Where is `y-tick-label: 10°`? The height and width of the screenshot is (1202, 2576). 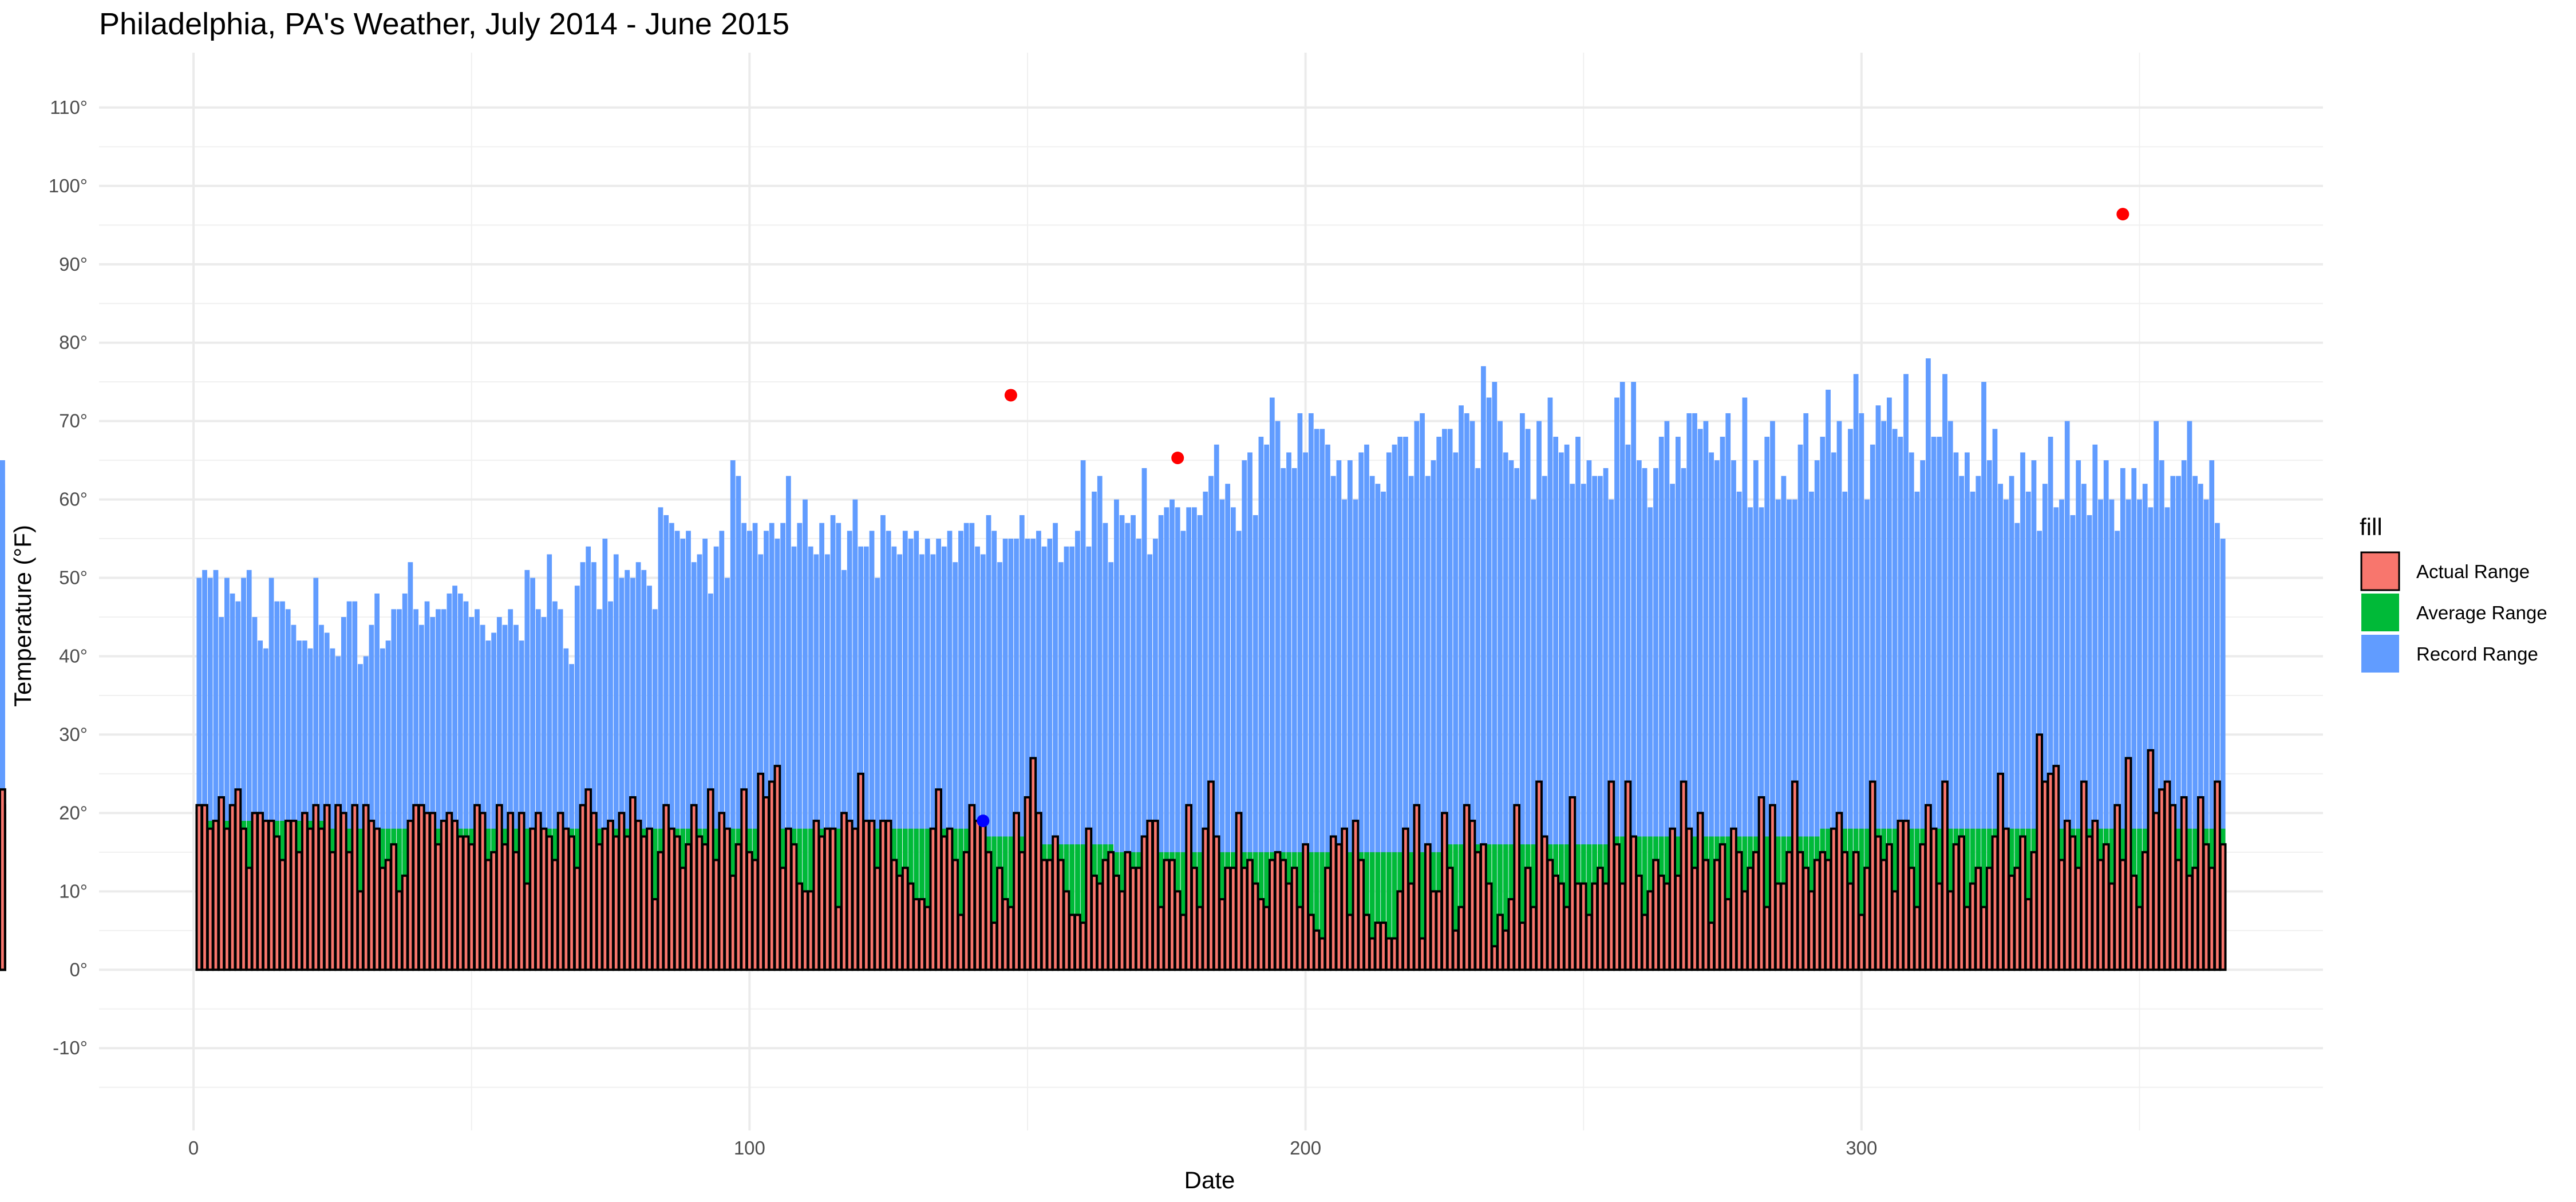 y-tick-label: 10° is located at coordinates (73, 891).